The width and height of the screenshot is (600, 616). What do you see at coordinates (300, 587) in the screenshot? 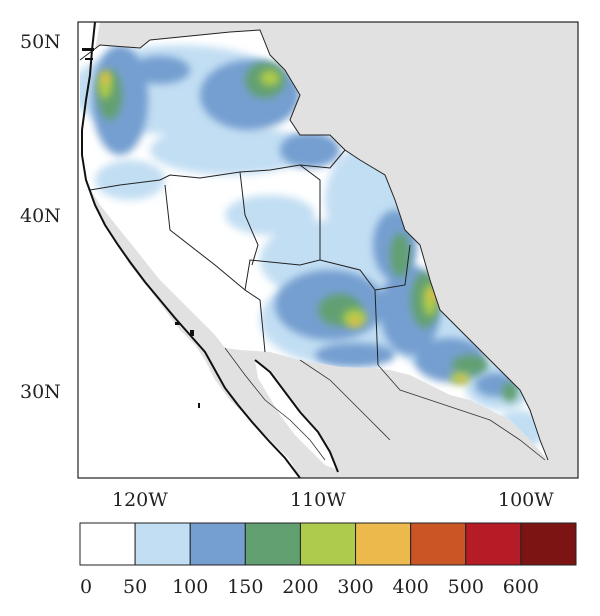
I see `colorbar-label-200: 200` at bounding box center [300, 587].